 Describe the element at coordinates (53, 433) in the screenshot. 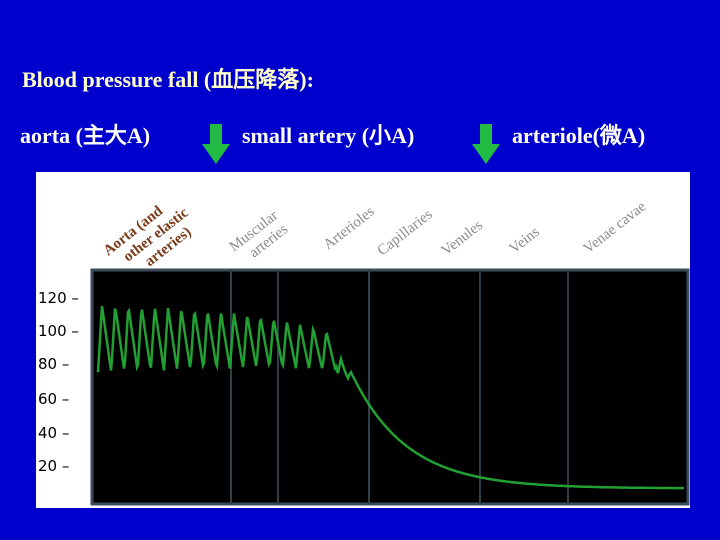

I see `y-tick-label: 40 –` at that location.